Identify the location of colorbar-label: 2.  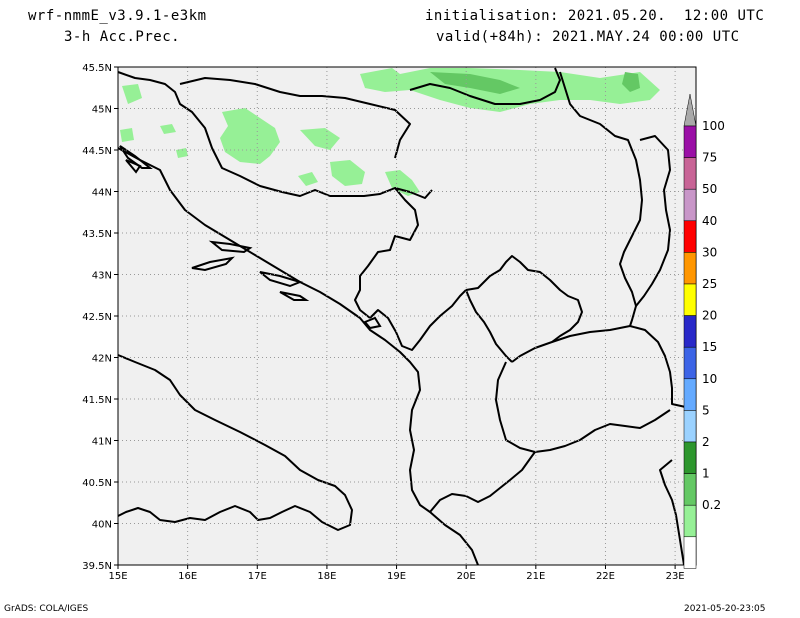
(706, 442).